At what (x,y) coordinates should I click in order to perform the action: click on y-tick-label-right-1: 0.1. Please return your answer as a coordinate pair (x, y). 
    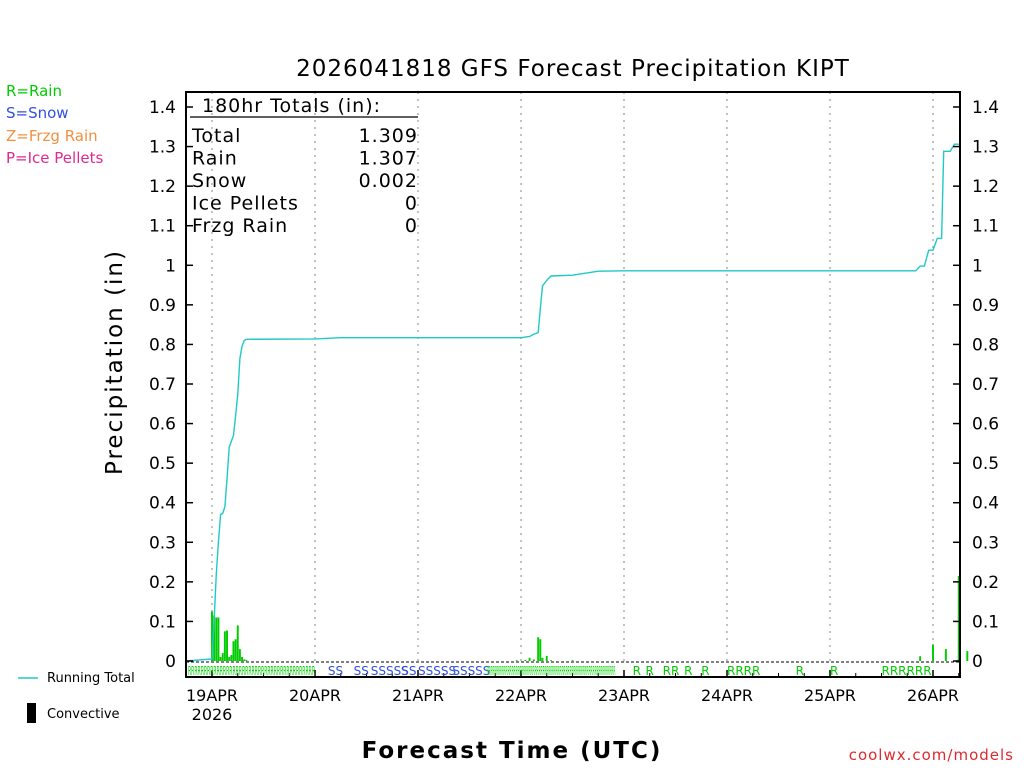
    Looking at the image, I should click on (985, 622).